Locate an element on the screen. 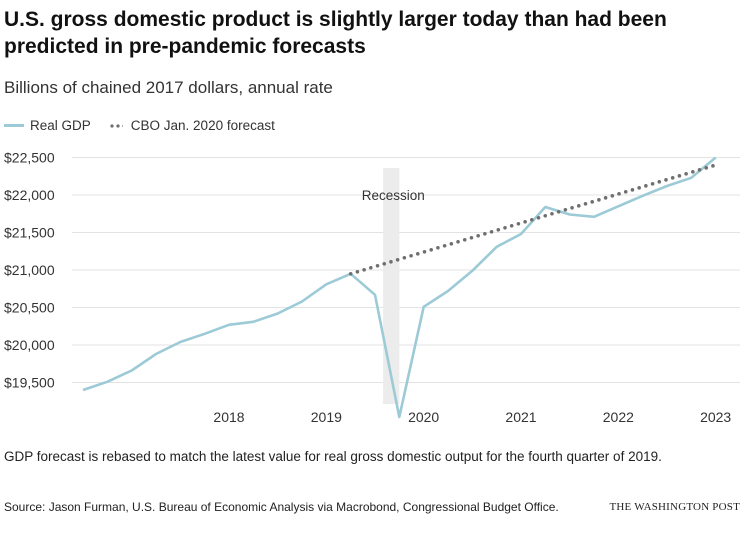 This screenshot has width=750, height=536. recession-label: Recession is located at coordinates (393, 195).